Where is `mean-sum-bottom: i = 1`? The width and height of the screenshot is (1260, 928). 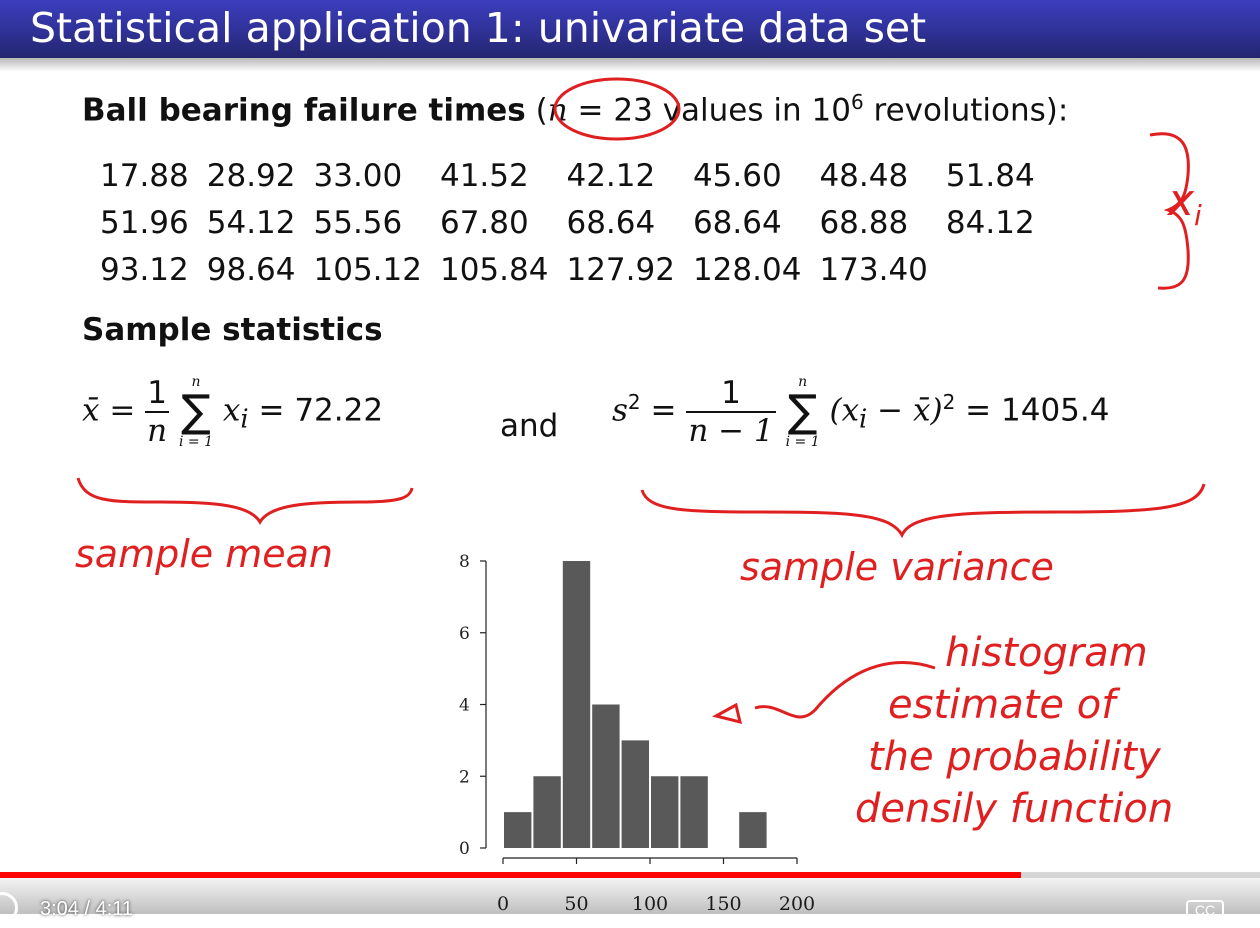
mean-sum-bottom: i = 1 is located at coordinates (196, 442).